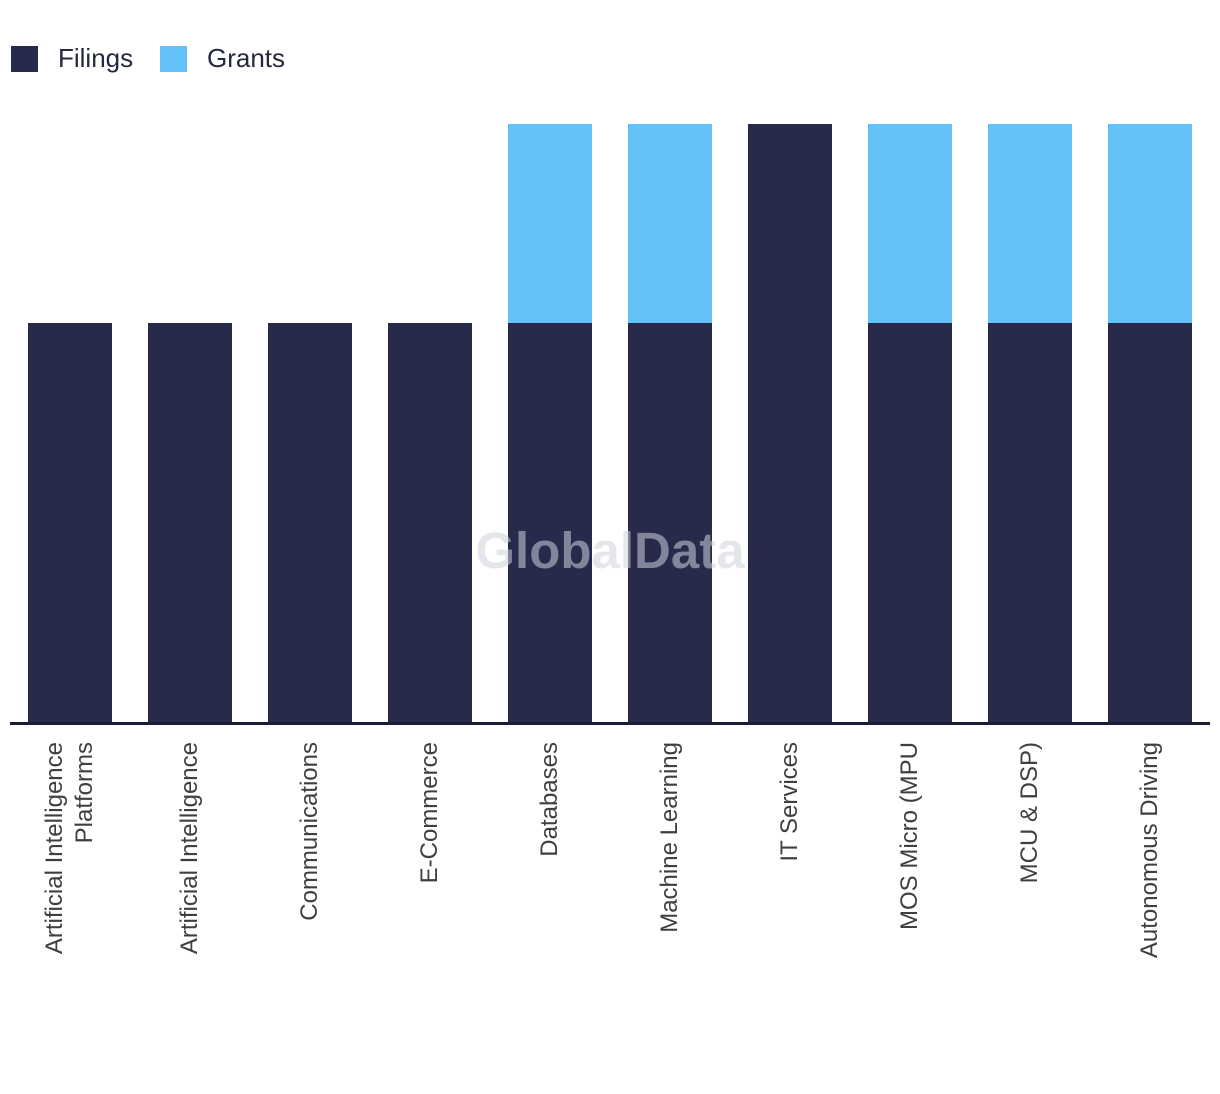 The image size is (1220, 1094). Describe the element at coordinates (610, 723) in the screenshot. I see `x-axis-line` at that location.